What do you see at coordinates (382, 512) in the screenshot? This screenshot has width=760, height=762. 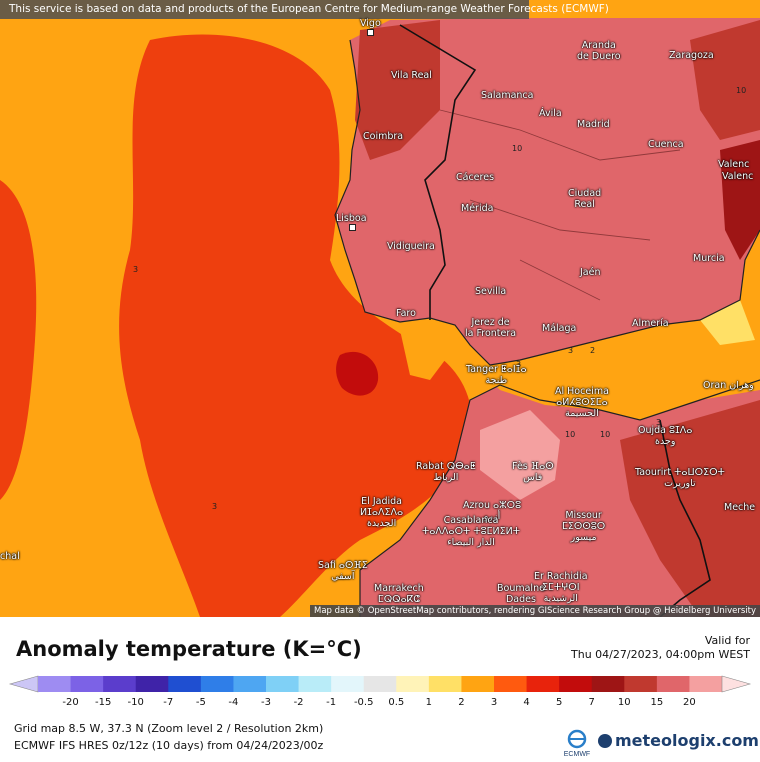 I see `city-eljadida: El Jadida ⵍⵊⴰⴷⵉⴷⴰ الجديدة` at bounding box center [382, 512].